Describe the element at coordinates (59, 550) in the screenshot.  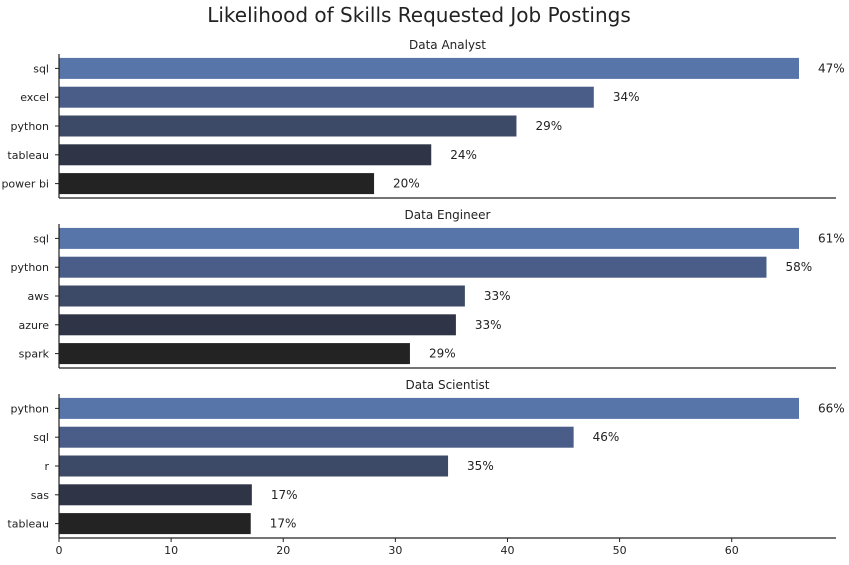
I see `x-tick-label: 0` at that location.